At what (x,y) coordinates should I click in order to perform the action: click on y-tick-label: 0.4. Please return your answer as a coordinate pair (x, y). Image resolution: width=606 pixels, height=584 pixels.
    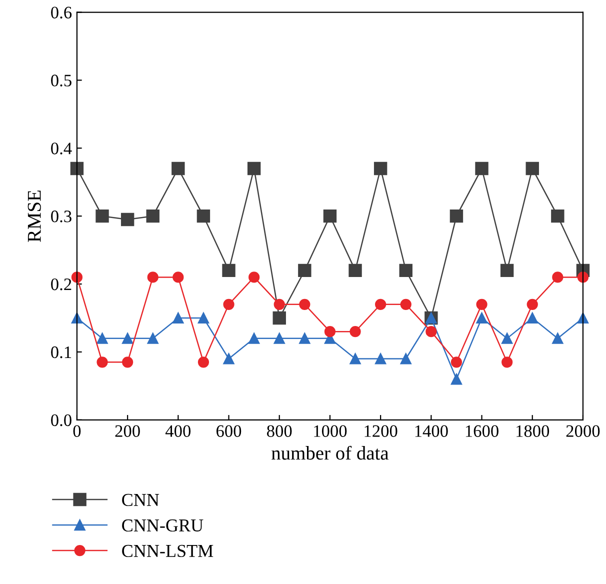
    Looking at the image, I should click on (61, 148).